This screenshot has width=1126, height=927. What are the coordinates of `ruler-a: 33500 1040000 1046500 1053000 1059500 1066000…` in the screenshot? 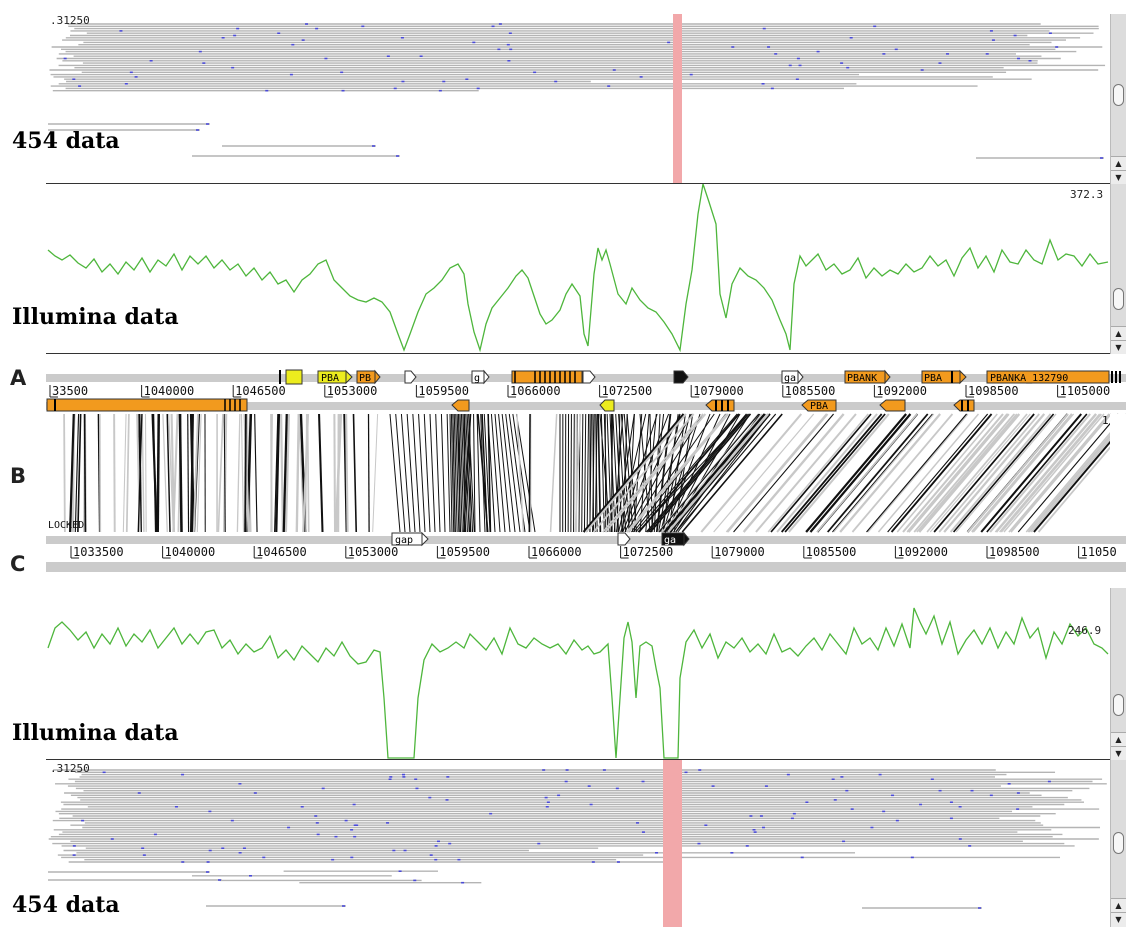 It's located at (579, 391).